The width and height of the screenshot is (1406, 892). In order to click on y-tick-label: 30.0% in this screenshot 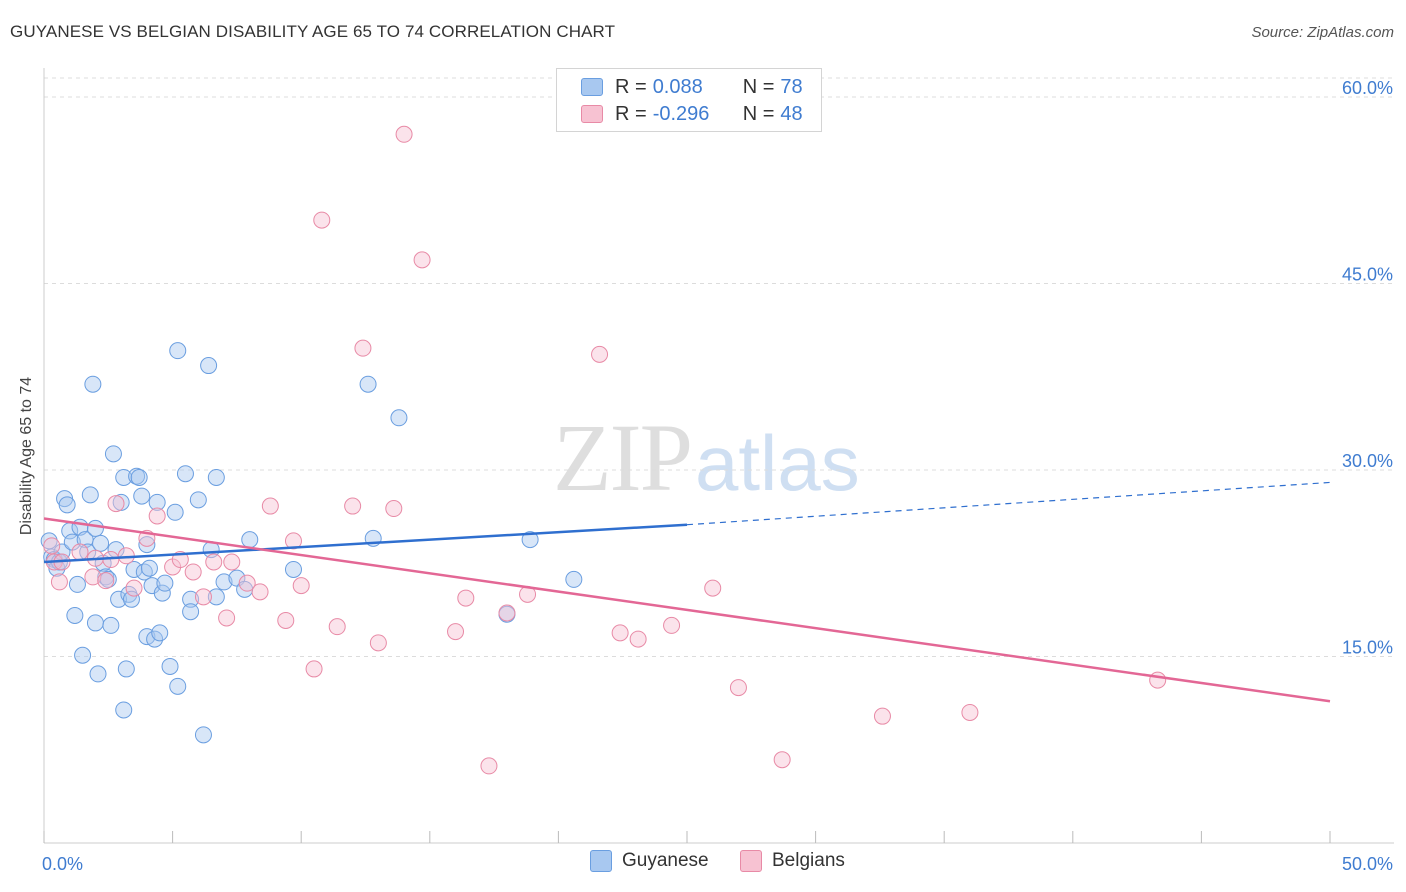, I will do `click(1367, 461)`.